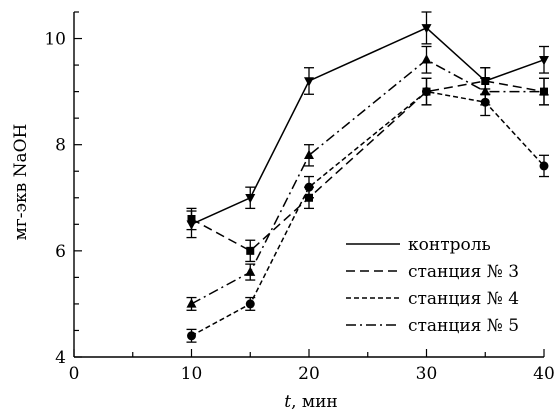  I want to click on y-tick-label: 8, so click(60, 146).